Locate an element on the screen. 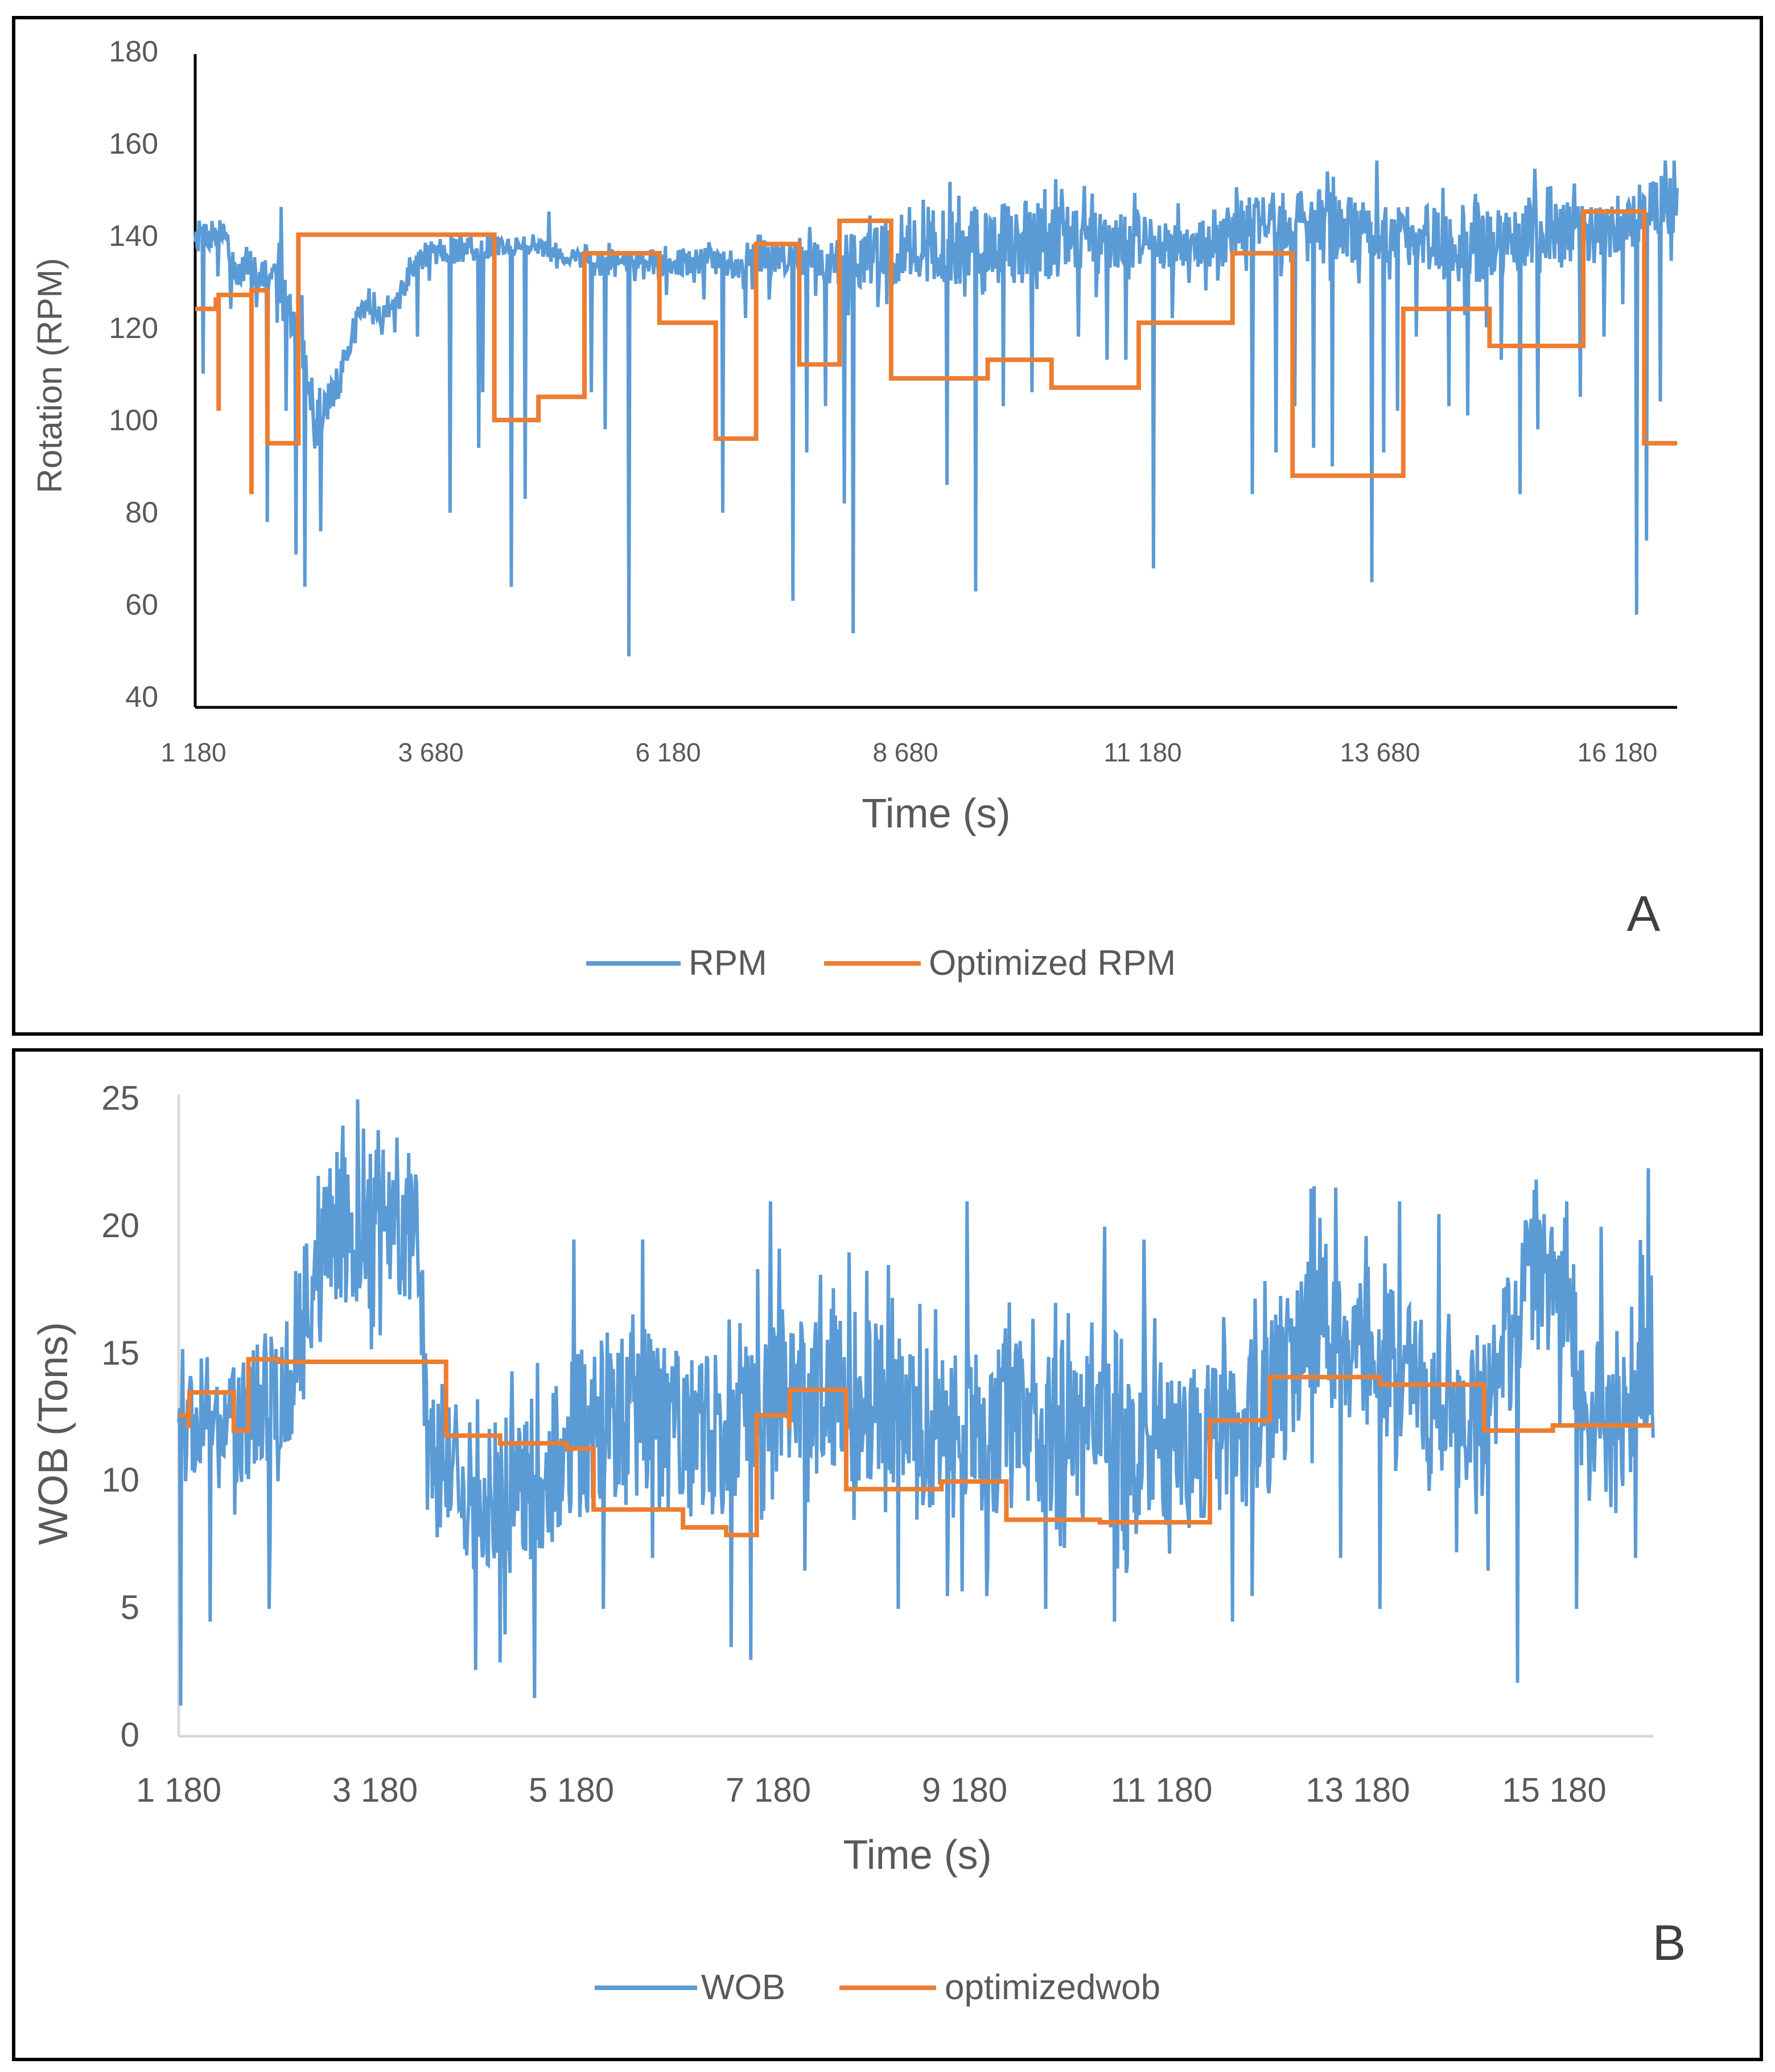 The width and height of the screenshot is (1775, 2072). panel-a-y-tick-label: 140 is located at coordinates (133, 236).